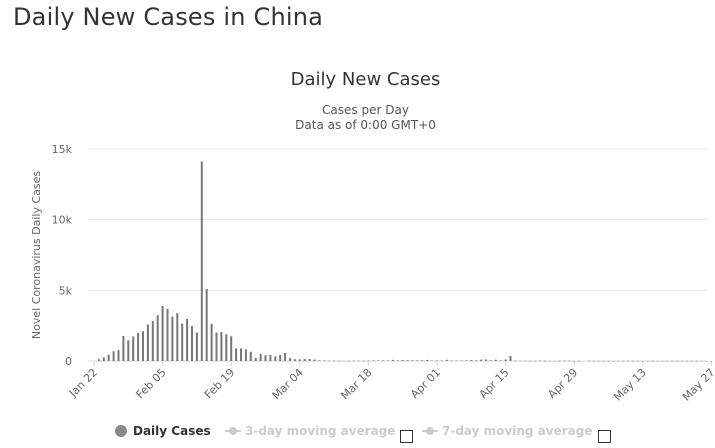 This screenshot has height=448, width=715. What do you see at coordinates (320, 431) in the screenshot?
I see `legend-label-3day-average: 3-day moving average` at bounding box center [320, 431].